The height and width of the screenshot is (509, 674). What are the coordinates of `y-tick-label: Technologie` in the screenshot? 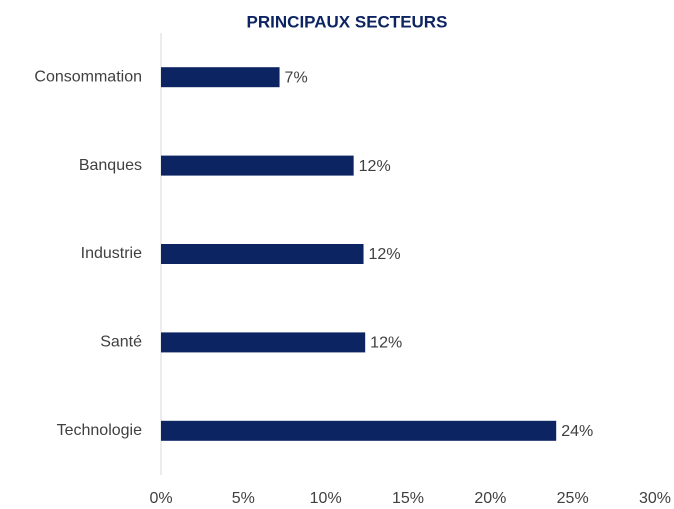 It's located at (100, 430).